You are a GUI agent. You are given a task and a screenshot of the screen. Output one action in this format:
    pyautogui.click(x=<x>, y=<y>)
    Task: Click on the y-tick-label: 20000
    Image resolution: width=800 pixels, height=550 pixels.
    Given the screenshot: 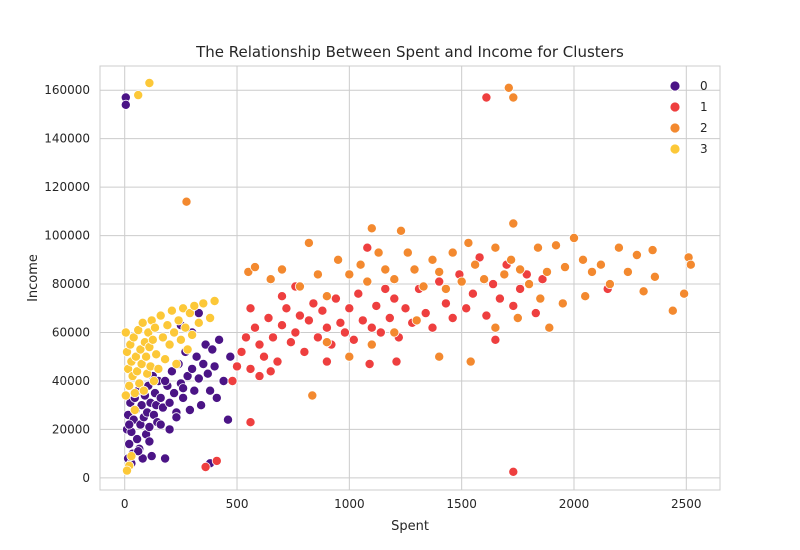 What is the action you would take?
    pyautogui.click(x=71, y=429)
    